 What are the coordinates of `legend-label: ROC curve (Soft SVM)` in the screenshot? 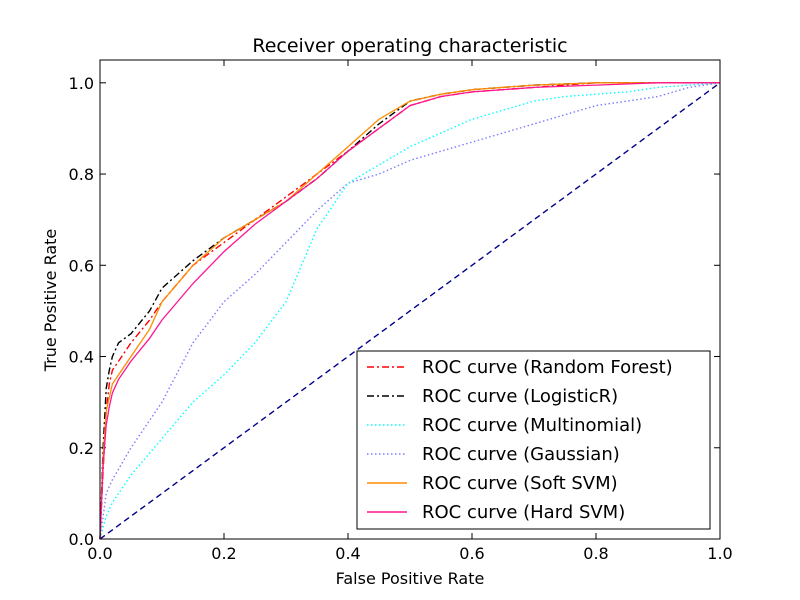 It's located at (520, 483).